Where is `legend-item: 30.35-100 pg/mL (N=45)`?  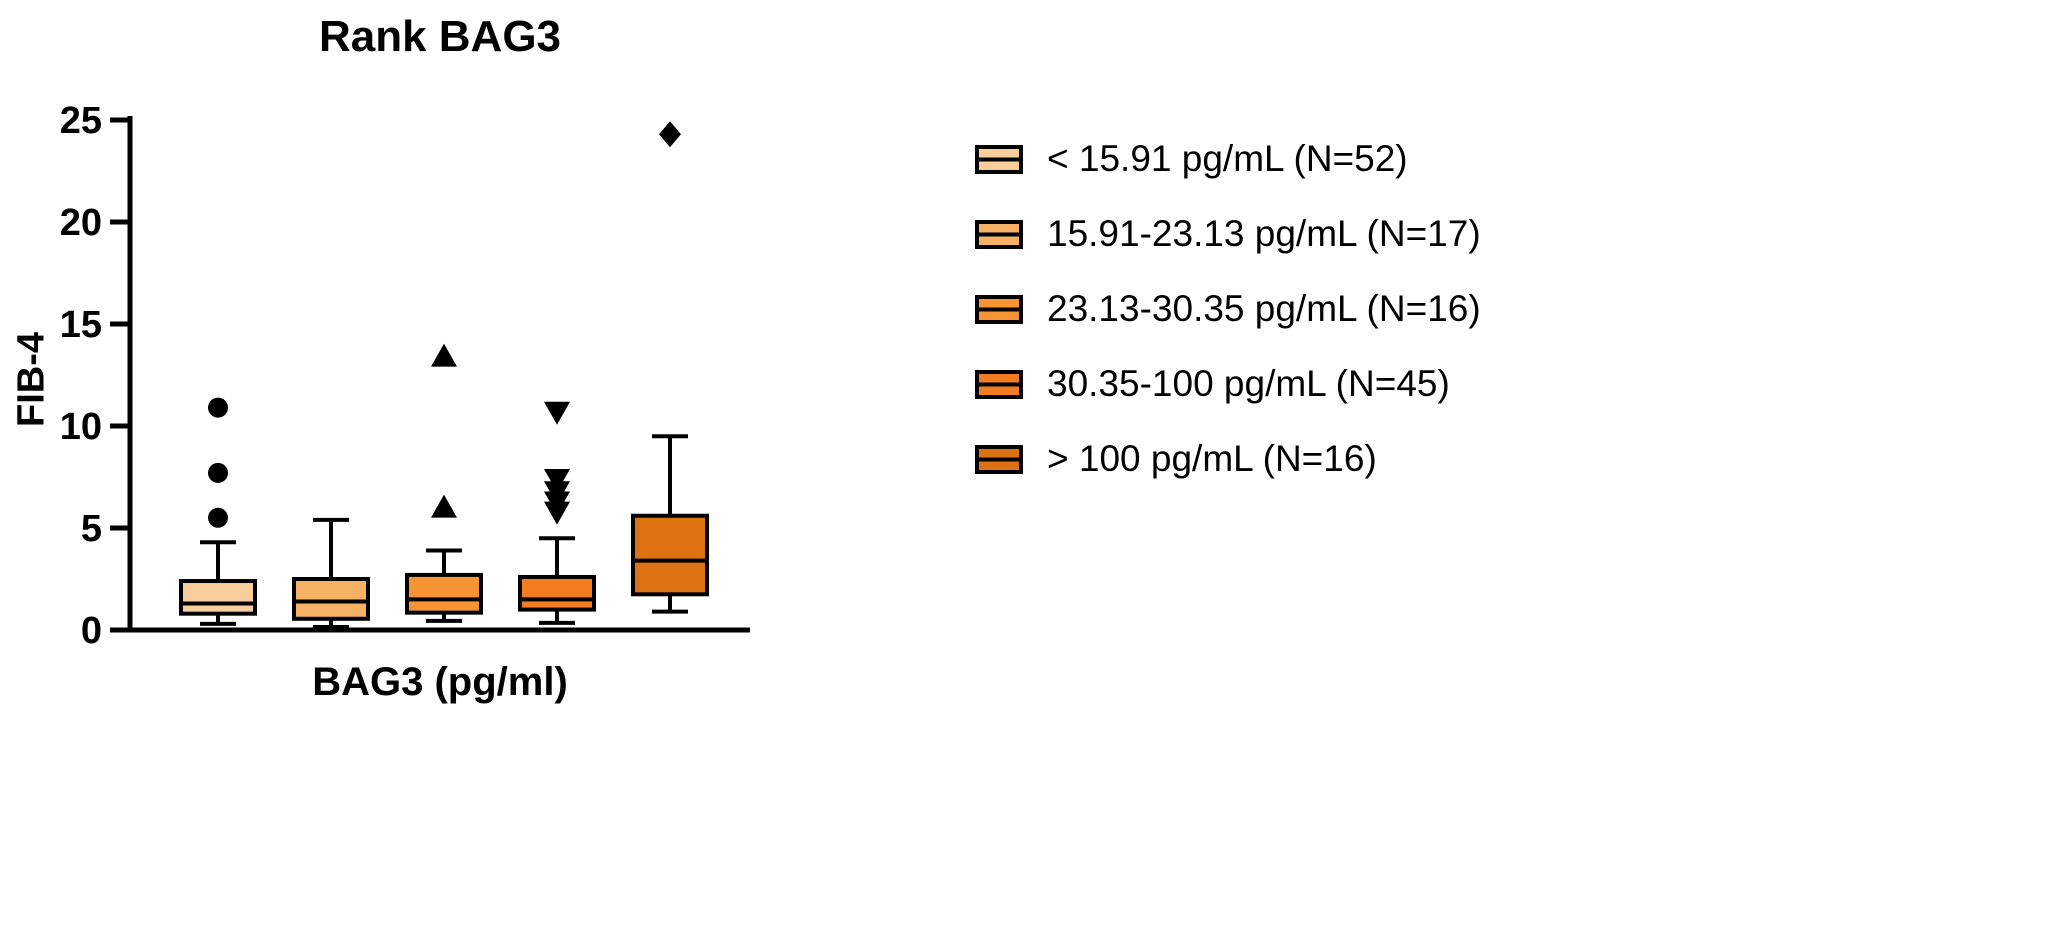 legend-item: 30.35-100 pg/mL (N=45) is located at coordinates (1228, 384).